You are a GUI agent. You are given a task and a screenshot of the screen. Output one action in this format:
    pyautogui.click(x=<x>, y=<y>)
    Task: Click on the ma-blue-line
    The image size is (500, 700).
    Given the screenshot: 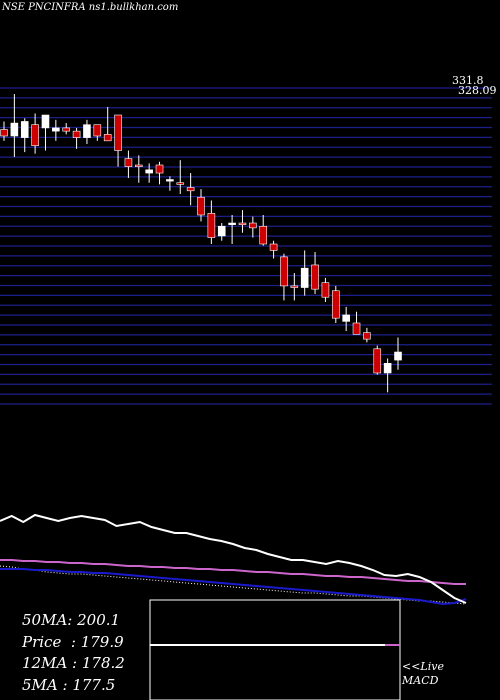 What is the action you would take?
    pyautogui.click(x=233, y=587)
    